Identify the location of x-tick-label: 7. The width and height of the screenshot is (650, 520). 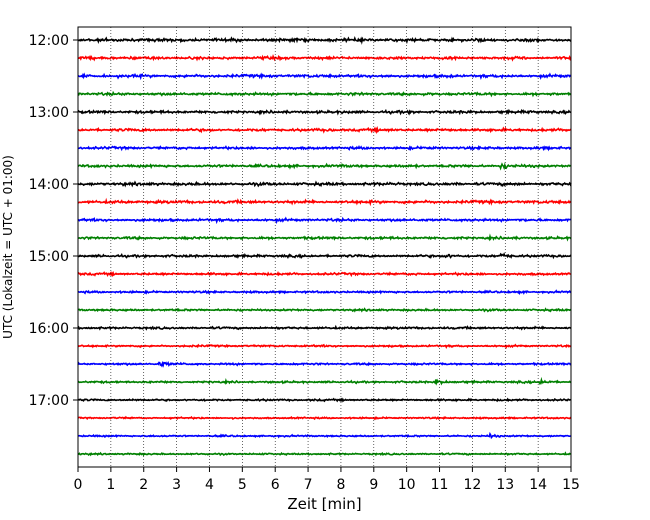
(308, 485).